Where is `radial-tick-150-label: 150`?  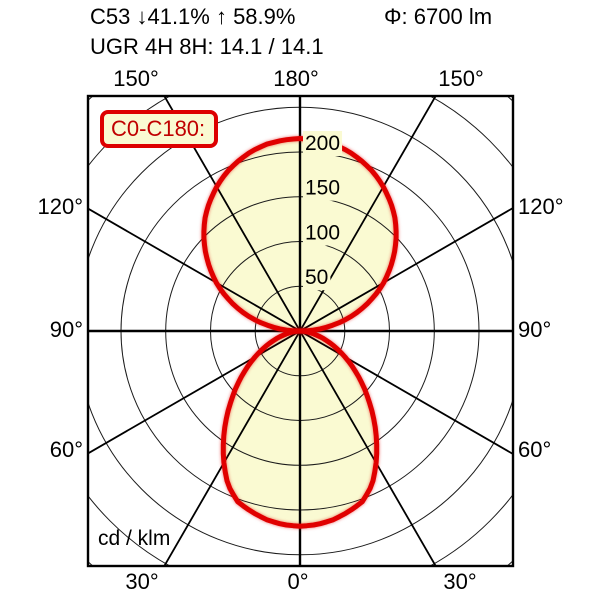
radial-tick-150-label: 150 is located at coordinates (322, 188).